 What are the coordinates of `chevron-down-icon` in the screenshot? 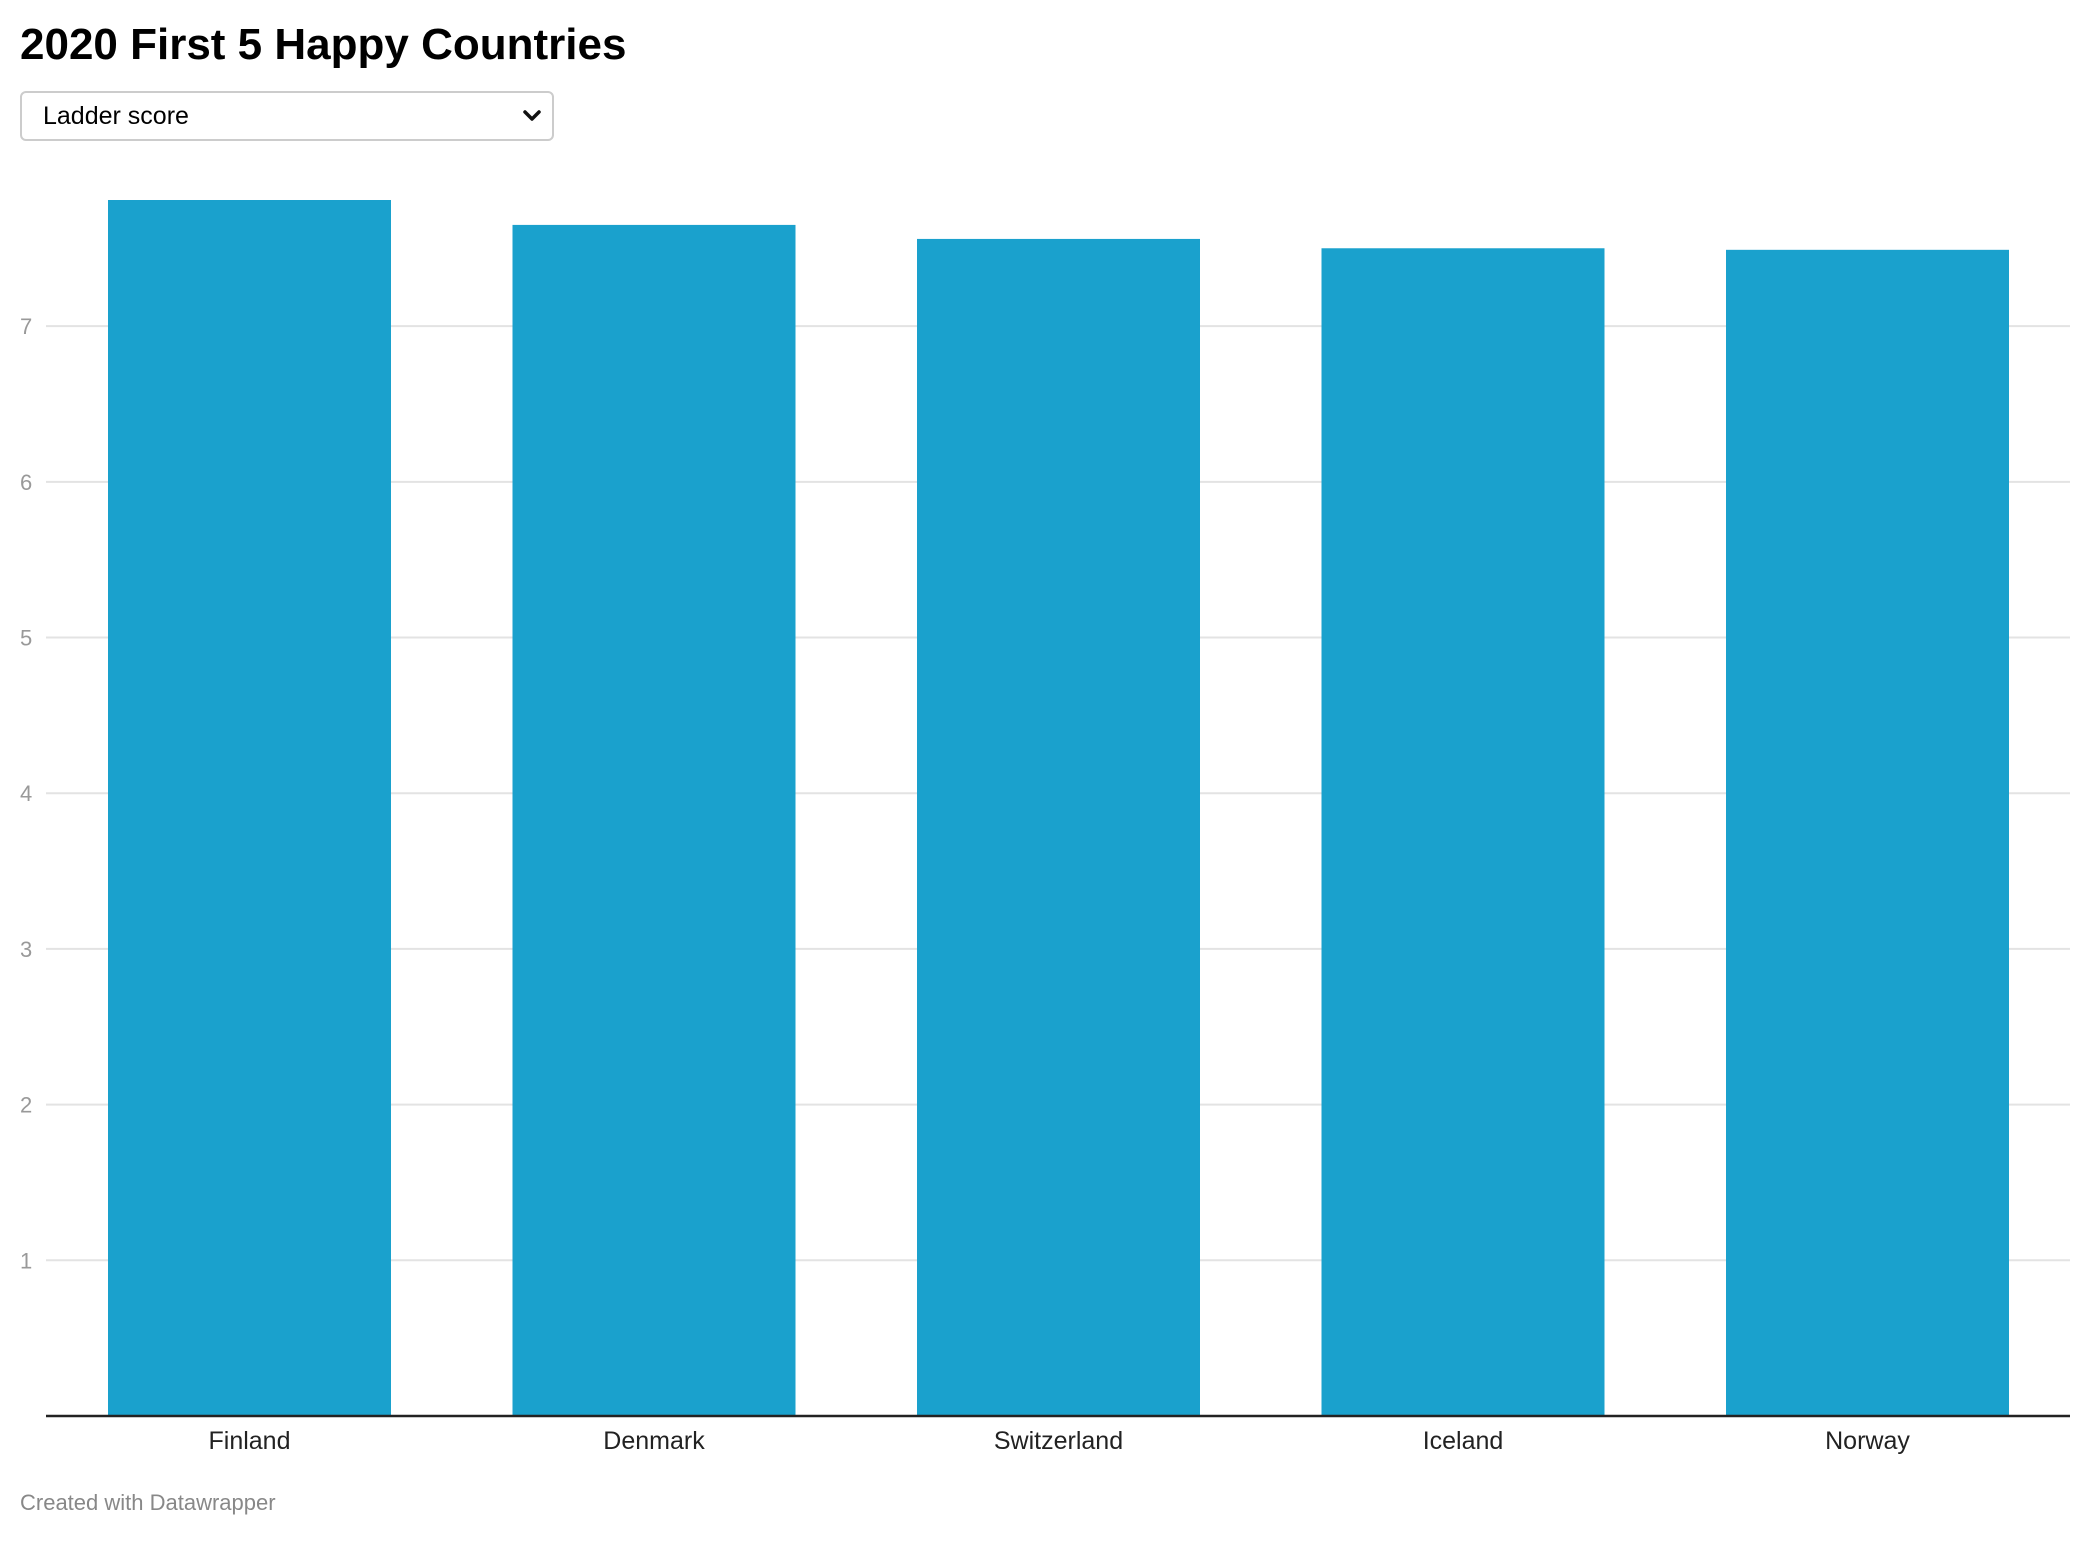 It's located at (532, 115).